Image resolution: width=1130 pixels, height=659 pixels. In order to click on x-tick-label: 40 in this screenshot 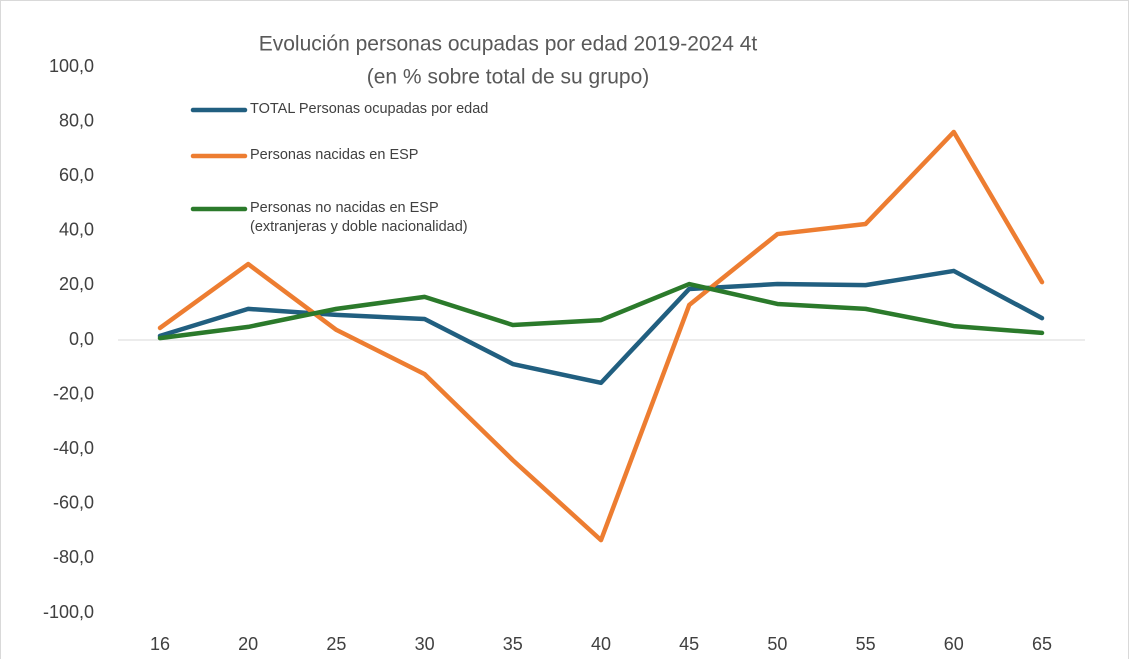, I will do `click(601, 644)`.